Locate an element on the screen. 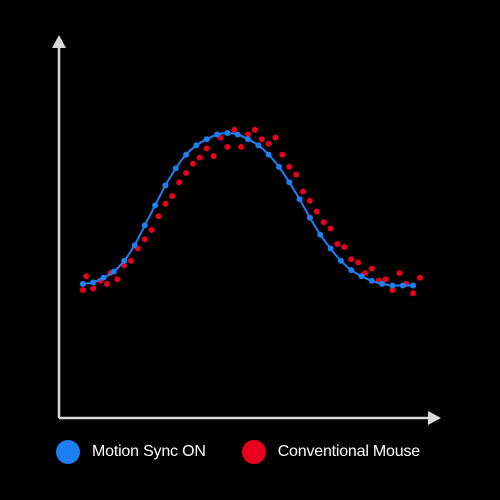  legend-swatch-conventional-mouse is located at coordinates (253, 452).